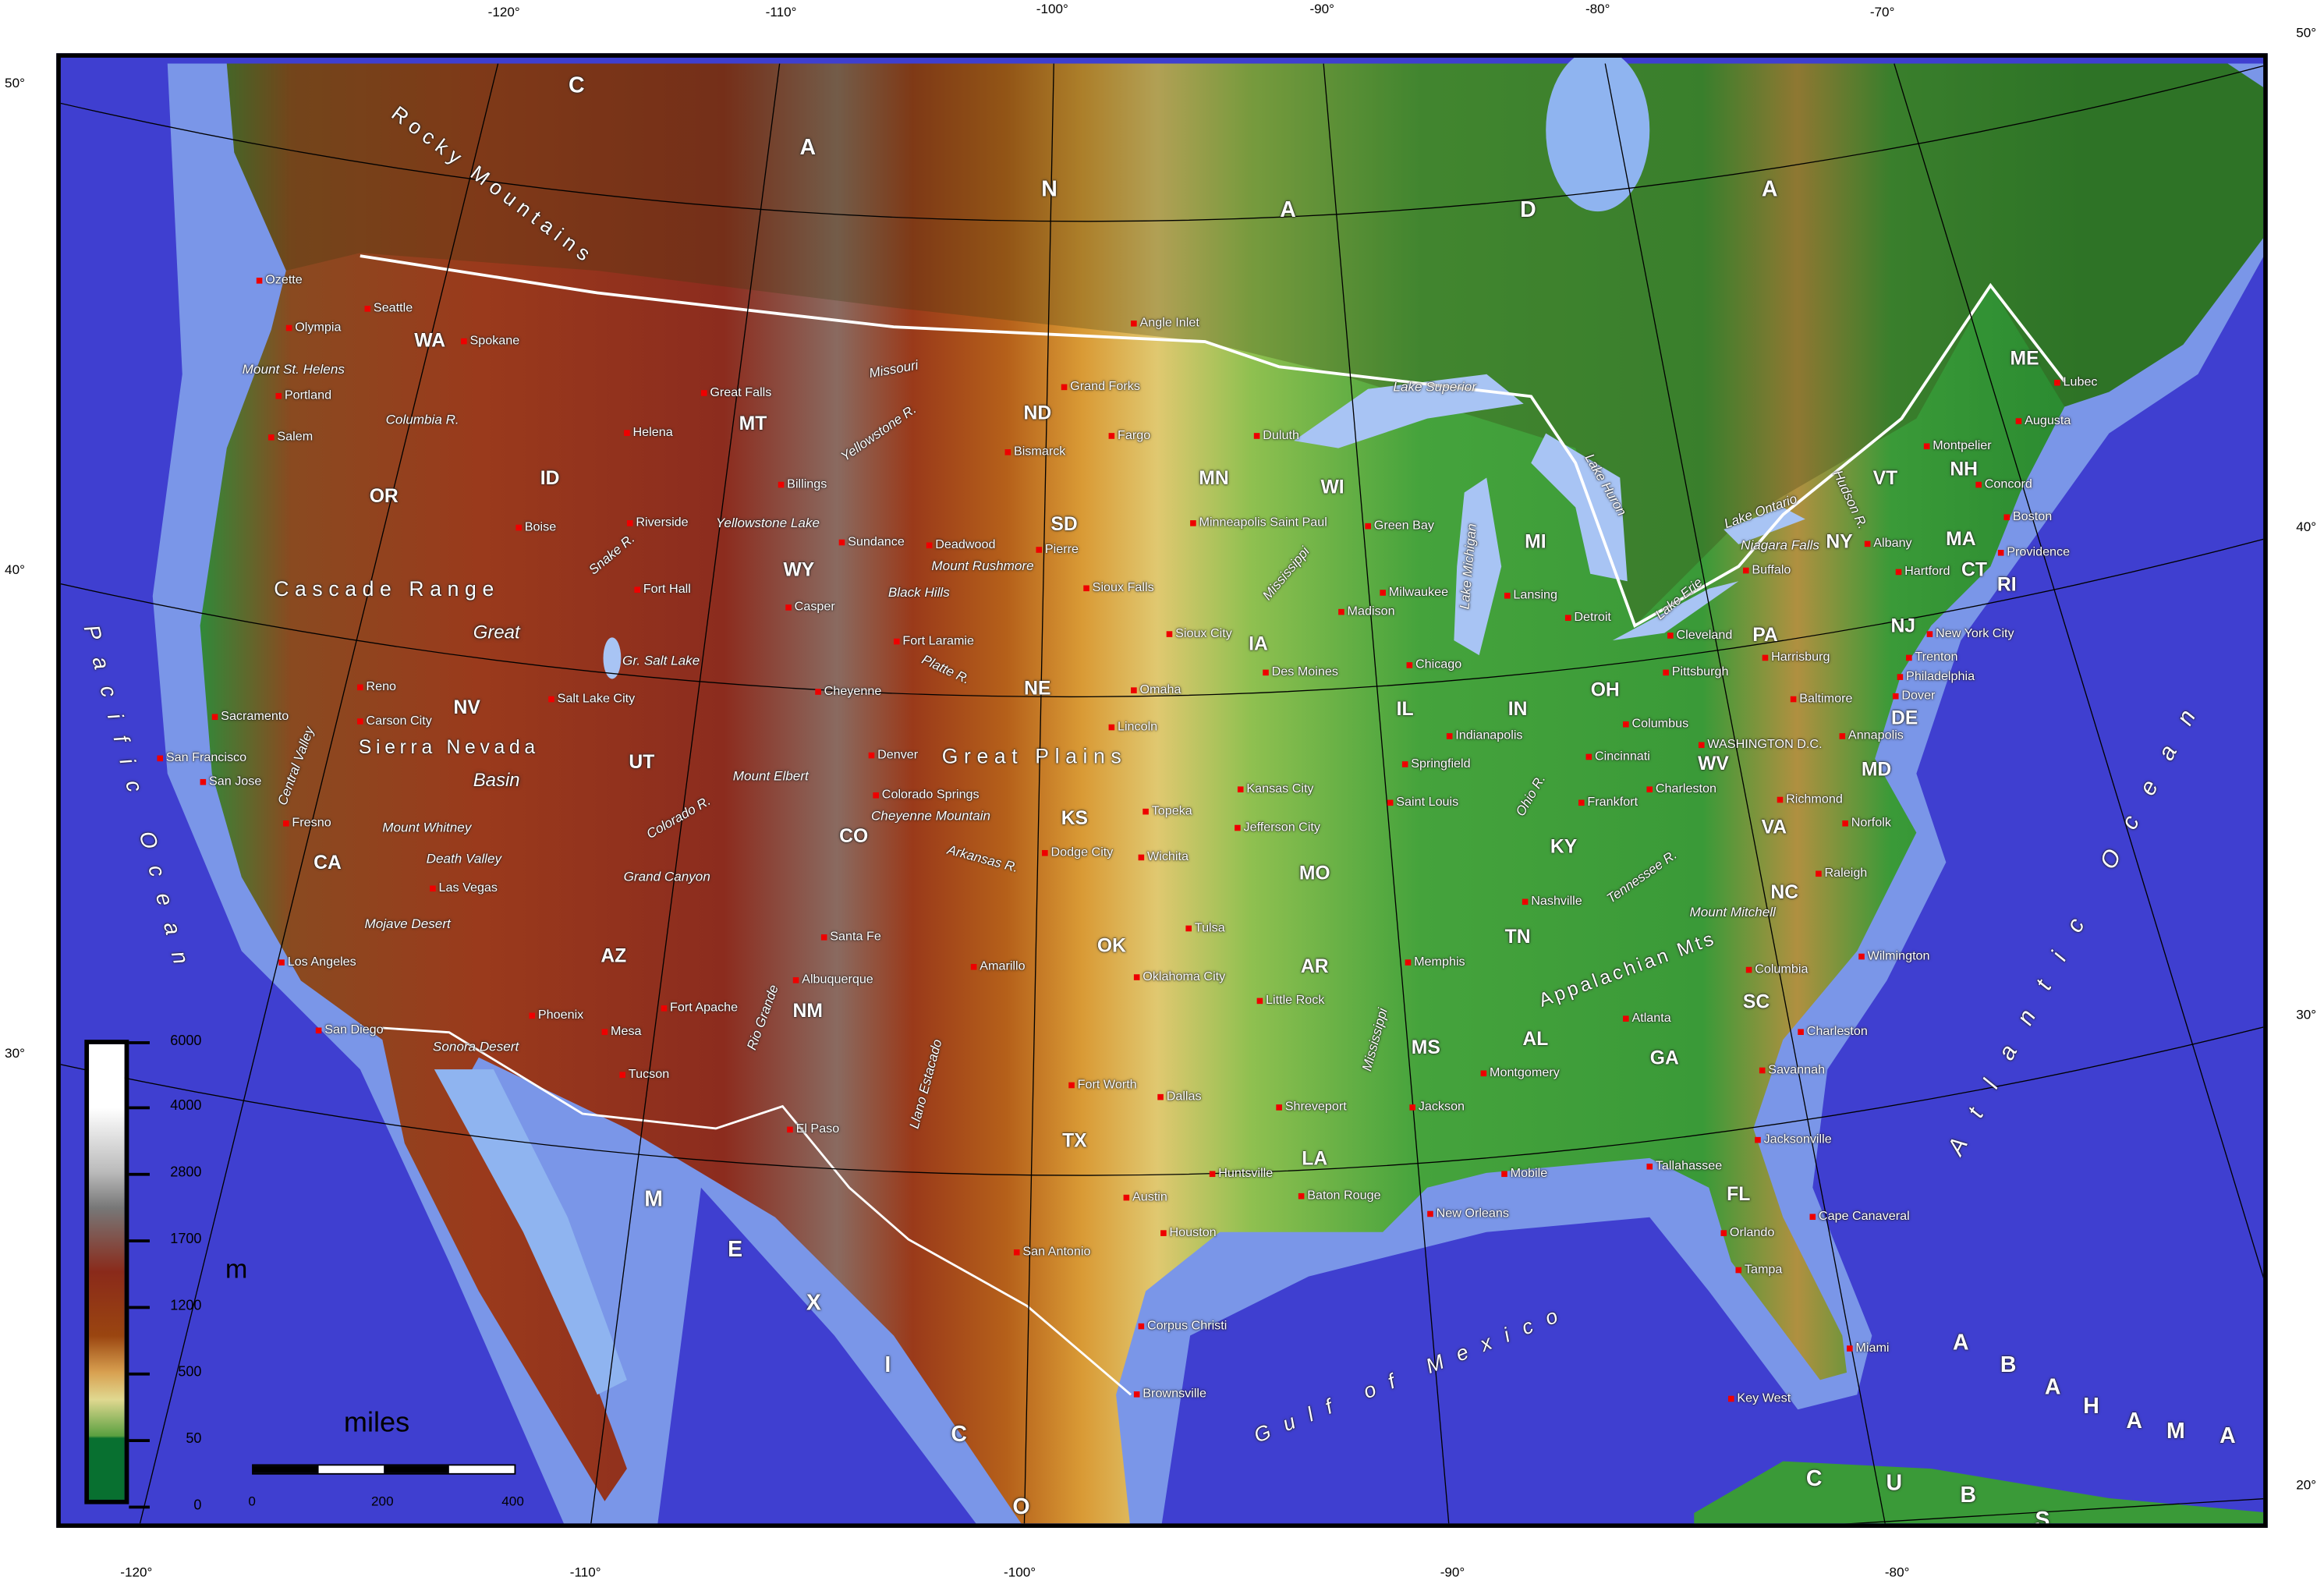 The height and width of the screenshot is (1584, 2324). I want to click on state-label-nh: NH, so click(1964, 469).